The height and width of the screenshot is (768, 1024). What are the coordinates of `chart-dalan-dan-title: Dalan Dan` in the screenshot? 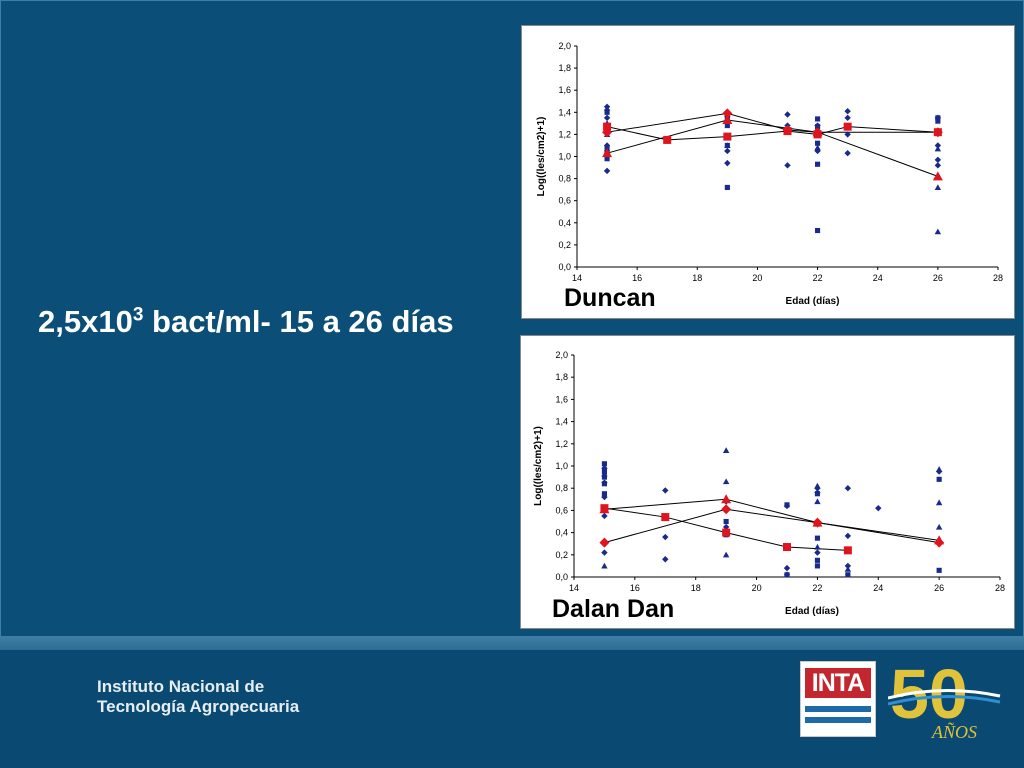 It's located at (613, 609).